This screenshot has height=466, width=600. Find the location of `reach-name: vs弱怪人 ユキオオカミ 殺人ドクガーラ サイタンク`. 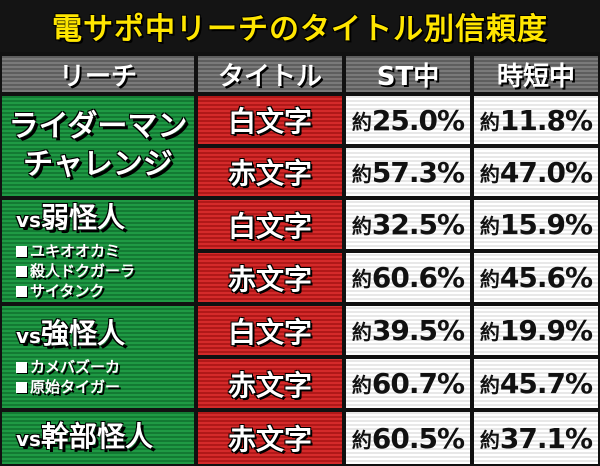

reach-name: vs弱怪人 ユキオオカミ 殺人ドクガーラ サイタンク is located at coordinates (75, 251).